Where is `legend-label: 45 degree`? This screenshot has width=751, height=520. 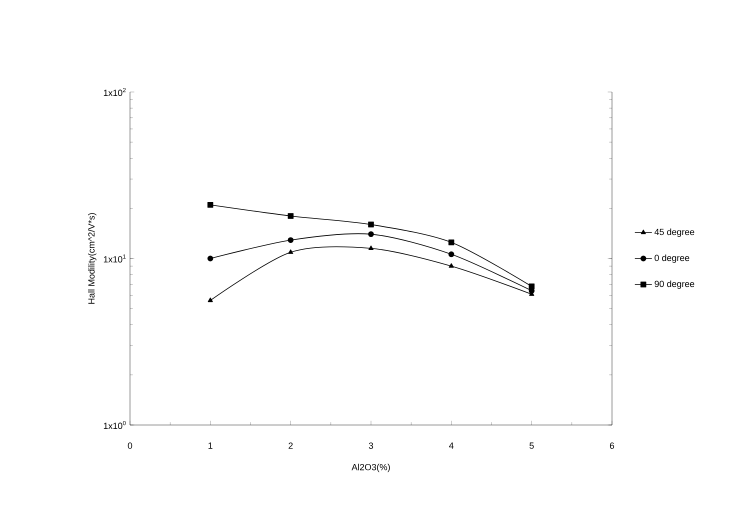
legend-label: 45 degree is located at coordinates (674, 232).